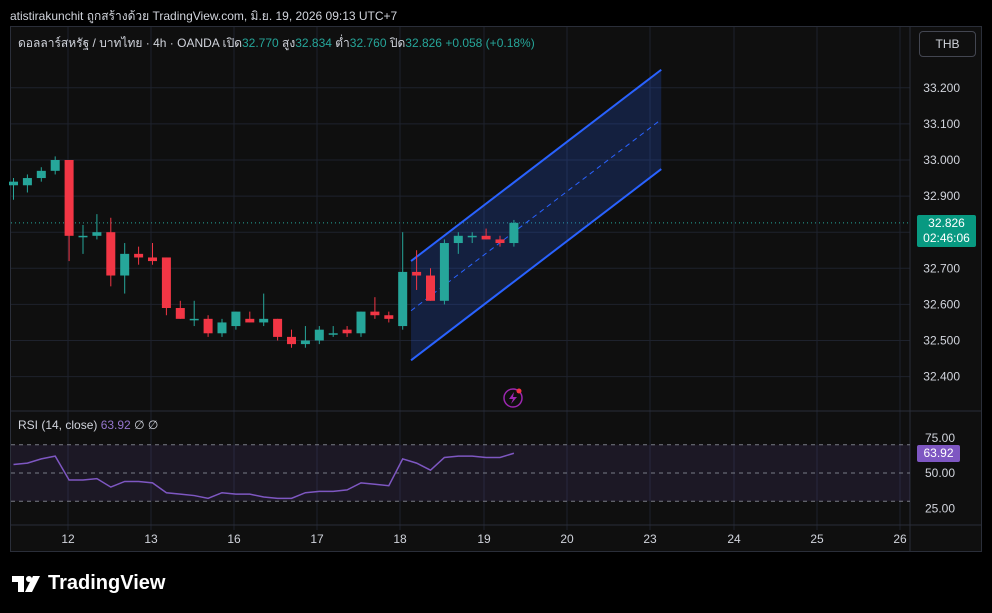  Describe the element at coordinates (26, 583) in the screenshot. I see `tradingview-logo-icon` at that location.